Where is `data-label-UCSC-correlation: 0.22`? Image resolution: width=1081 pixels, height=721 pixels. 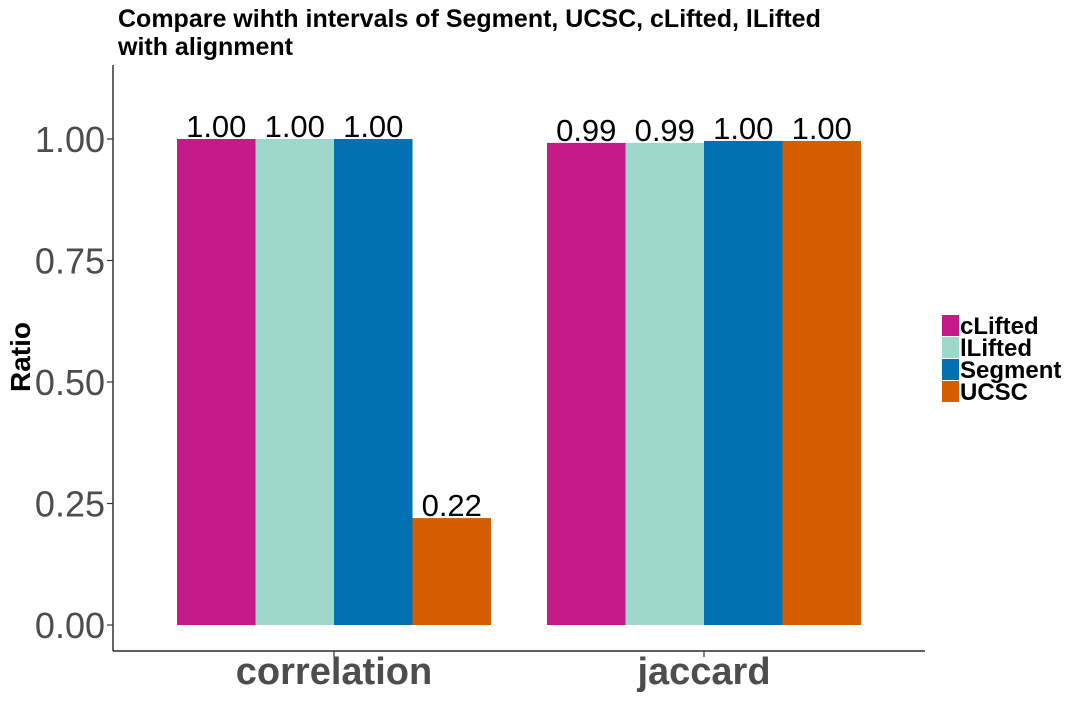 data-label-UCSC-correlation: 0.22 is located at coordinates (452, 505).